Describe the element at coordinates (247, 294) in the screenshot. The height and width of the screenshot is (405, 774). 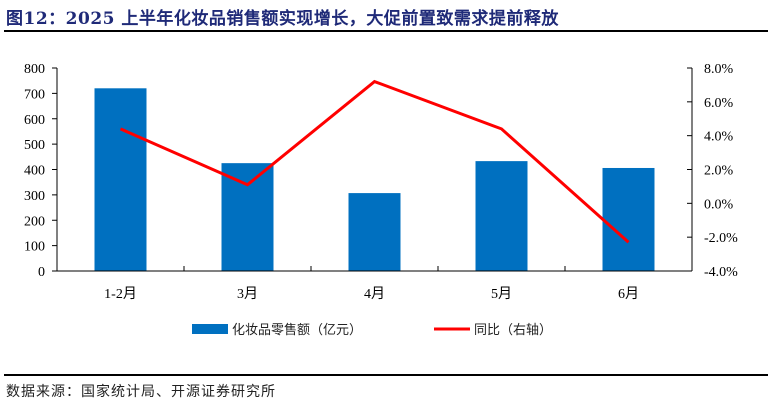
I see `x-axis-category-label: 3月` at that location.